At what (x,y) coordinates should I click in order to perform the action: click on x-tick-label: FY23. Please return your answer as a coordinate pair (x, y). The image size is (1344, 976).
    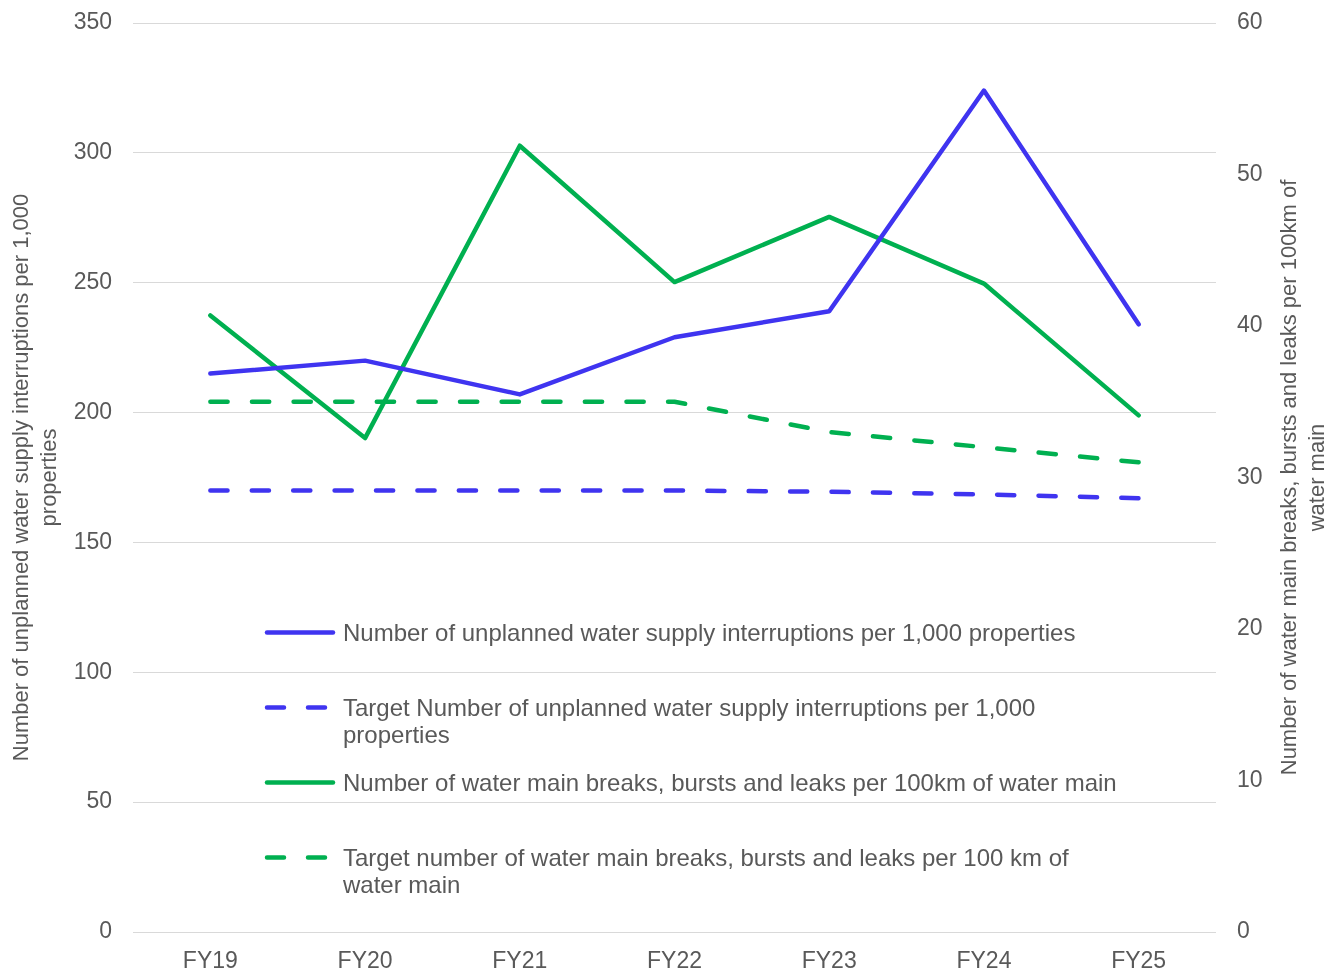
    Looking at the image, I should click on (829, 960).